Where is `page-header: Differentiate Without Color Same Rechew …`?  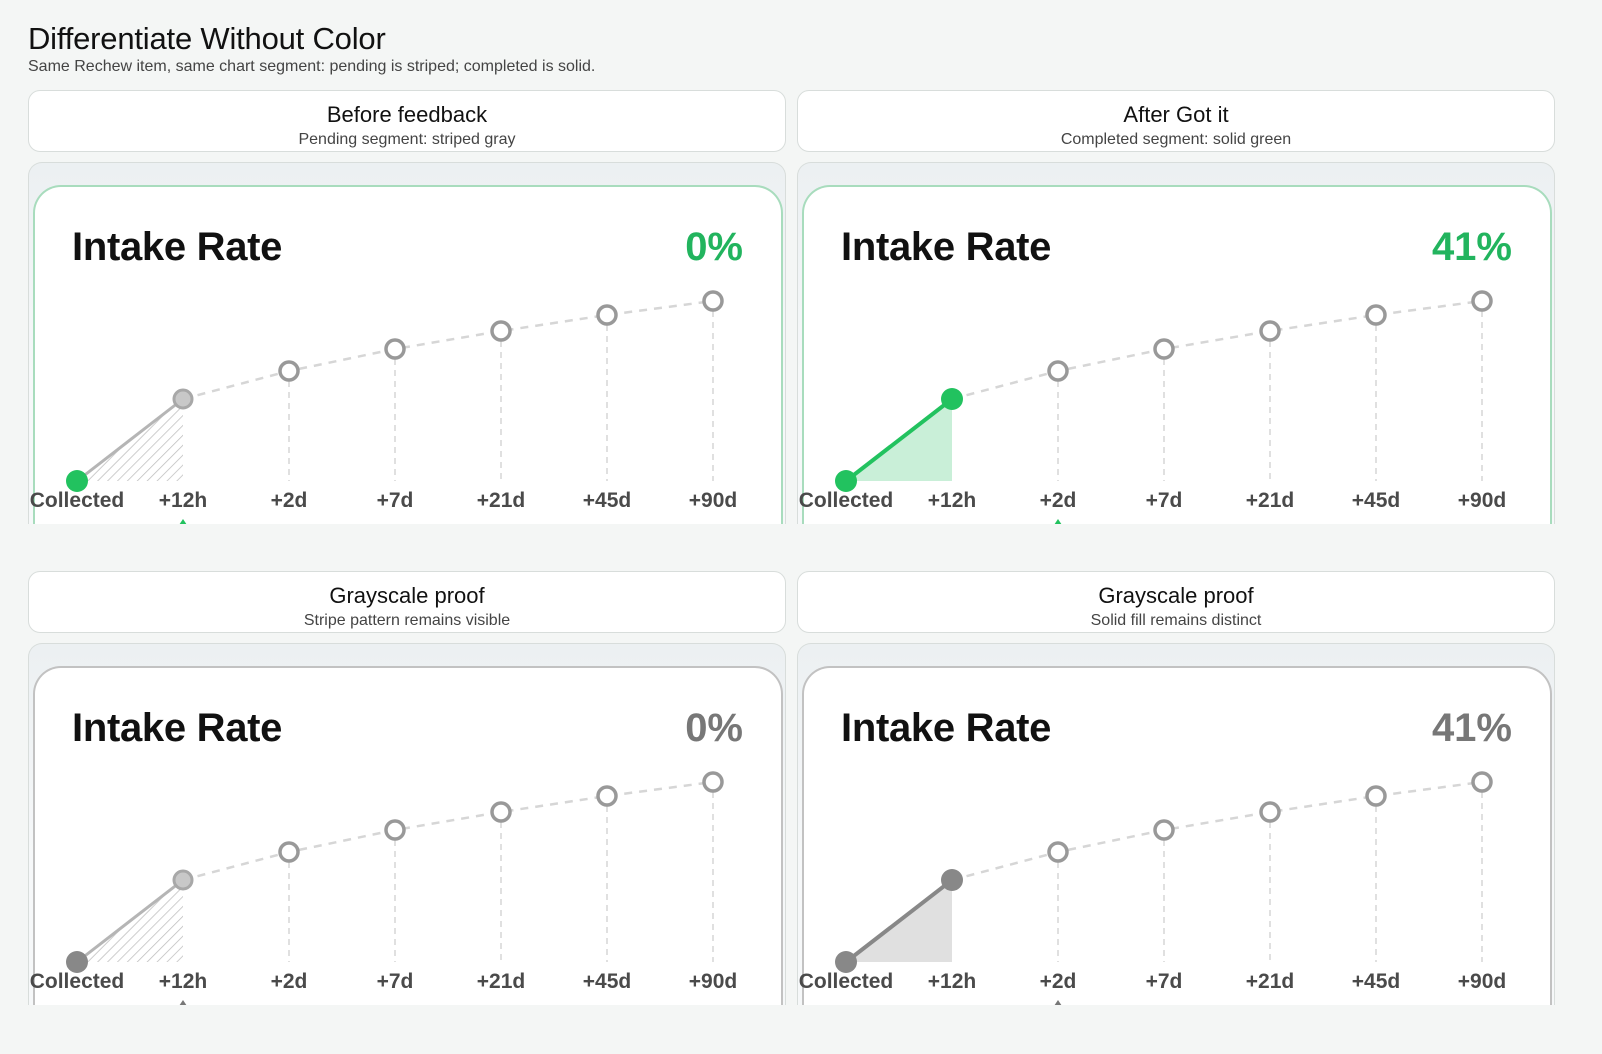
page-header: Differentiate Without Color Same Rechew … is located at coordinates (311, 48).